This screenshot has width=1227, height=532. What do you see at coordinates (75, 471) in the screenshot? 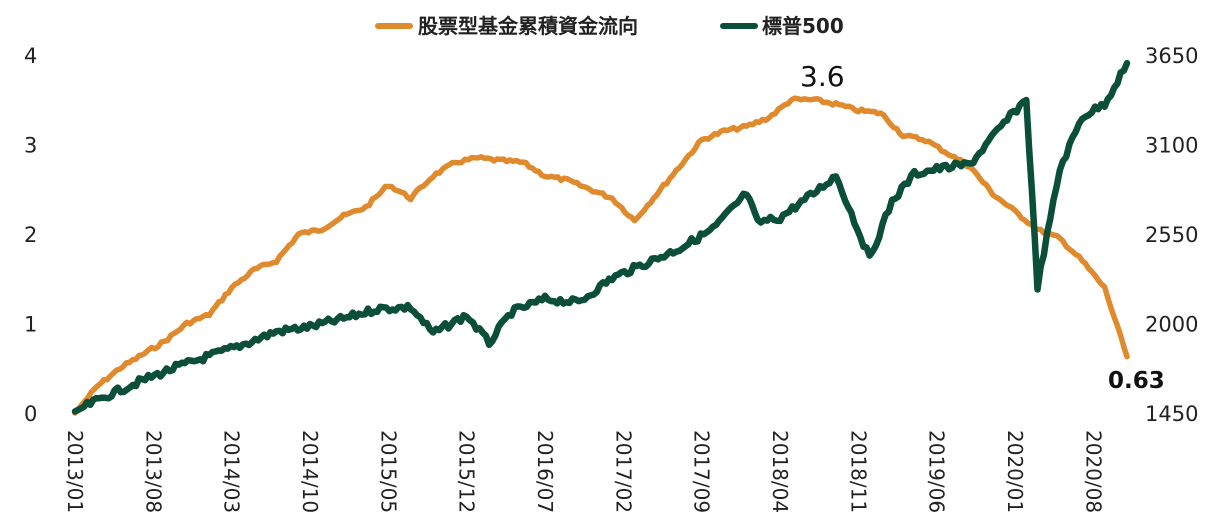
I see `x-tick-label: 2013/01` at bounding box center [75, 471].